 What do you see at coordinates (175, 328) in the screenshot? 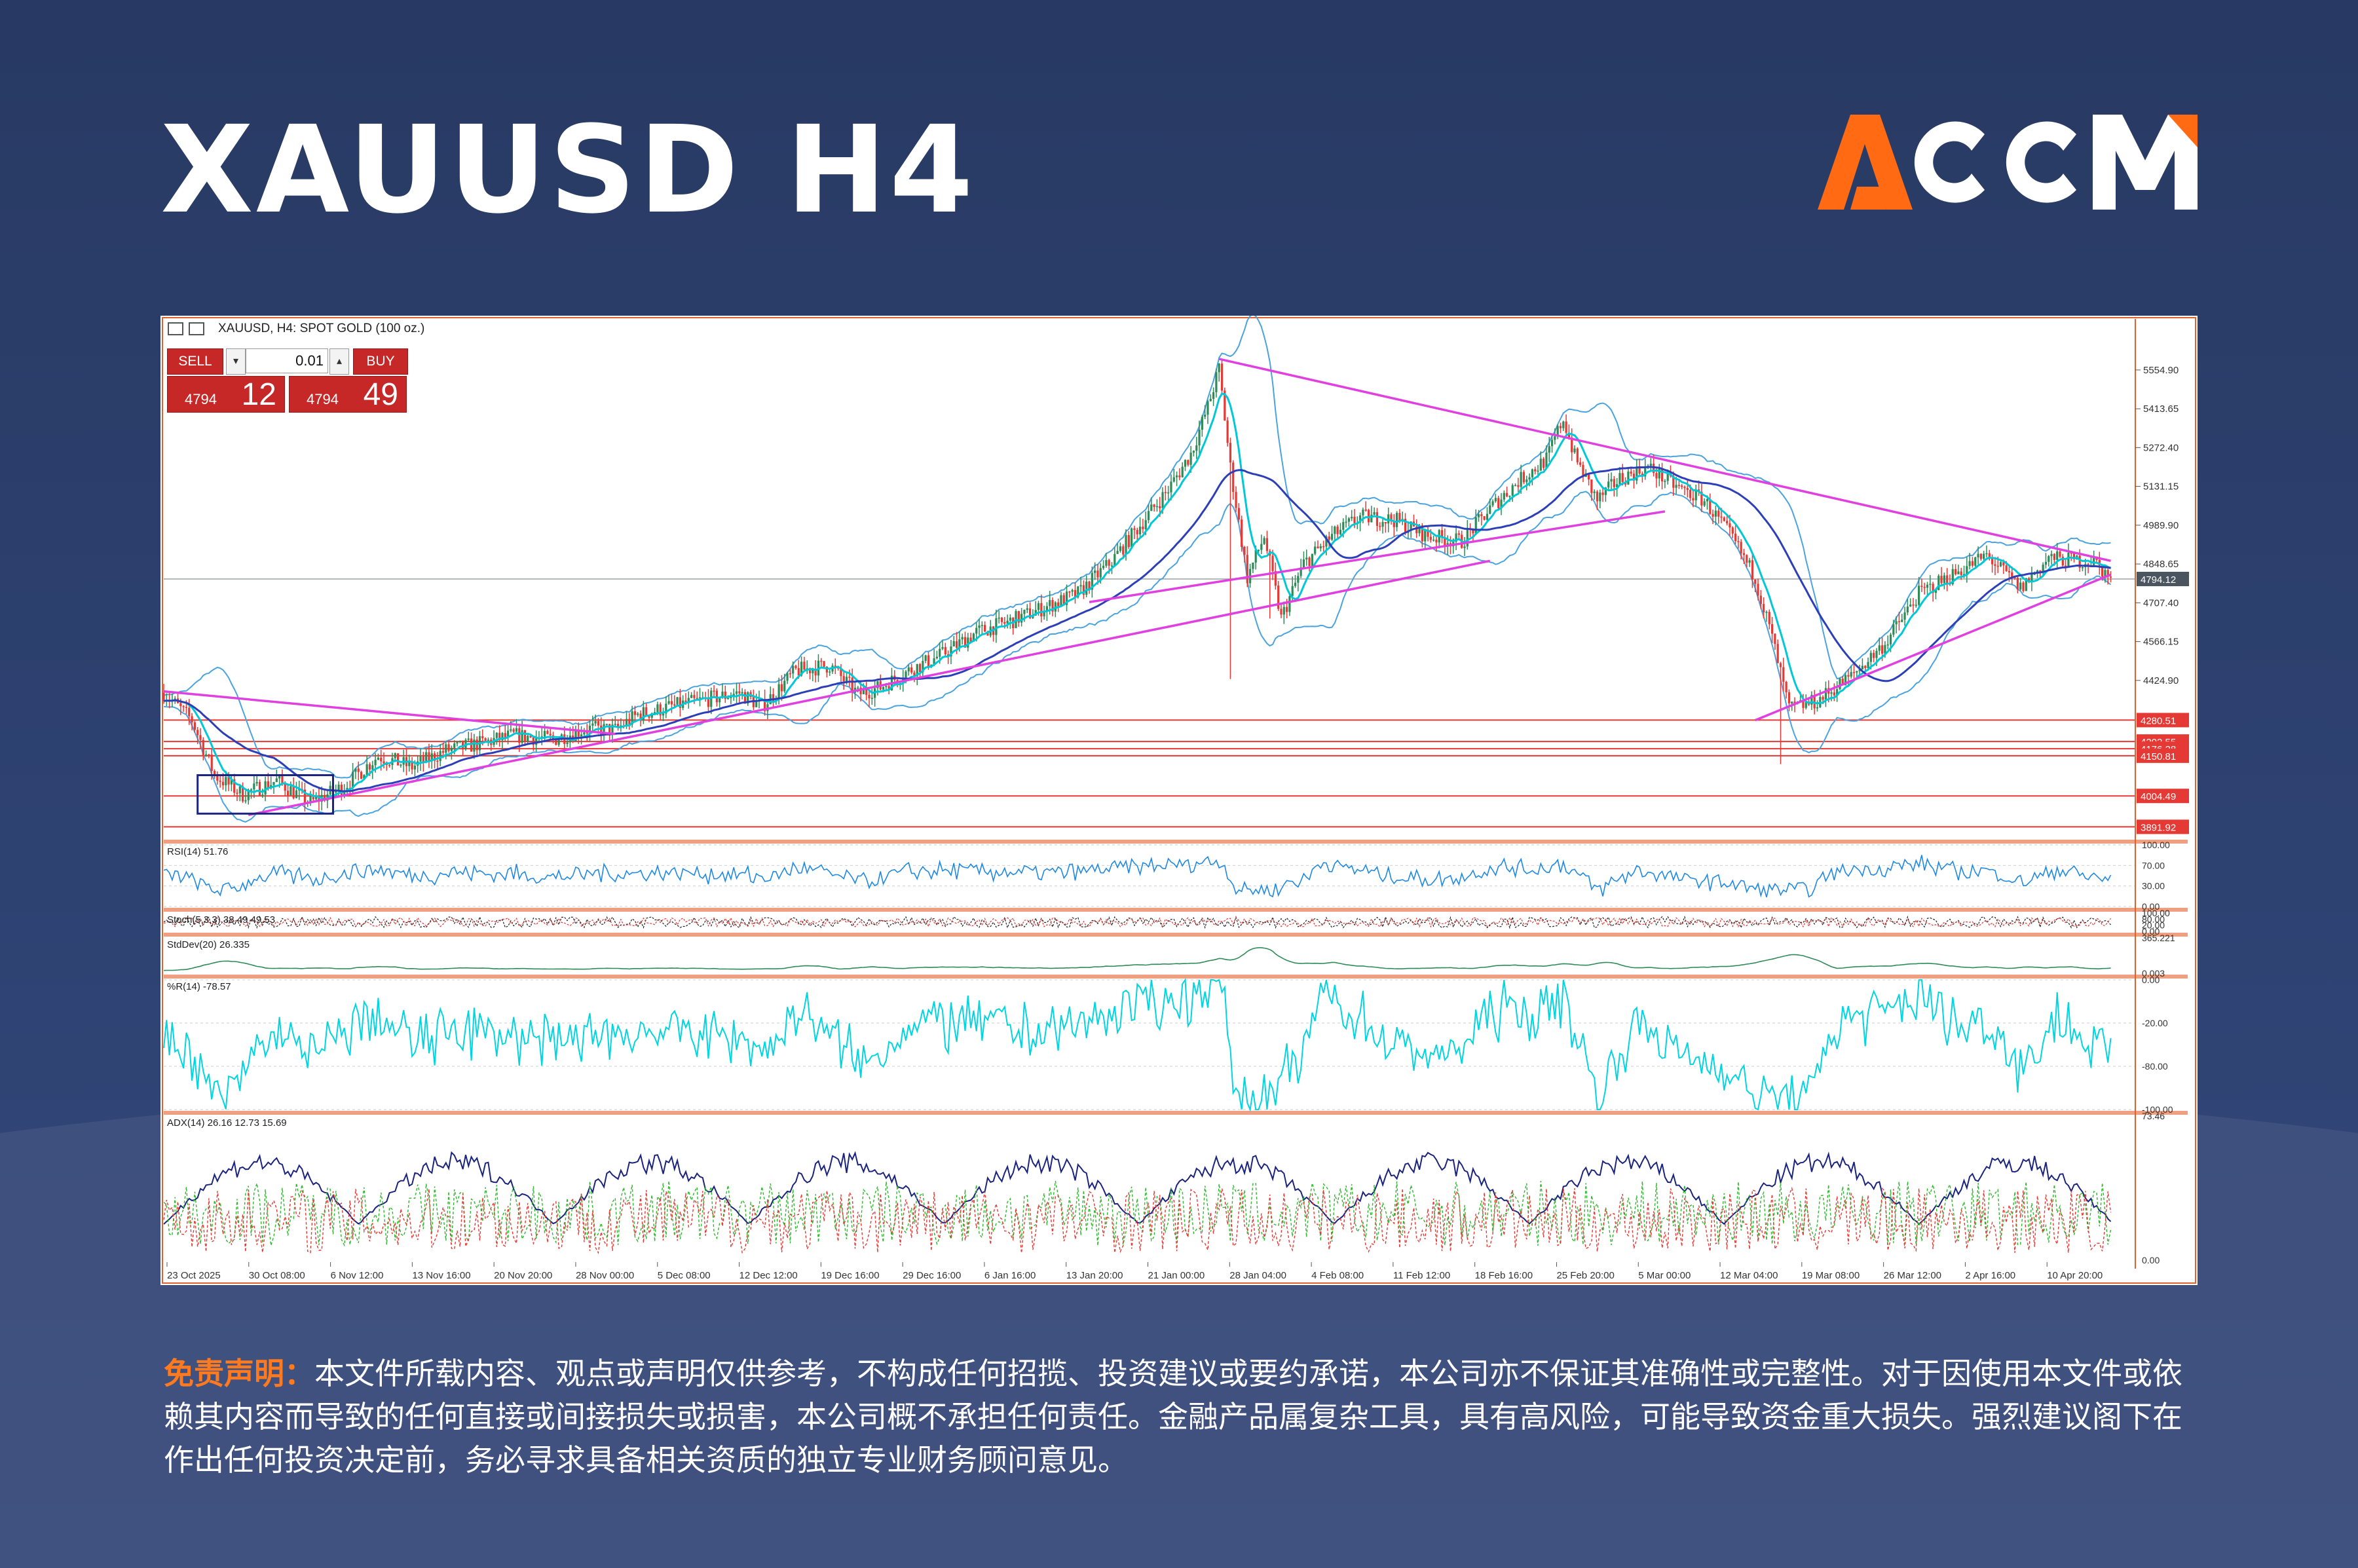
I see `chart-menu-icon` at bounding box center [175, 328].